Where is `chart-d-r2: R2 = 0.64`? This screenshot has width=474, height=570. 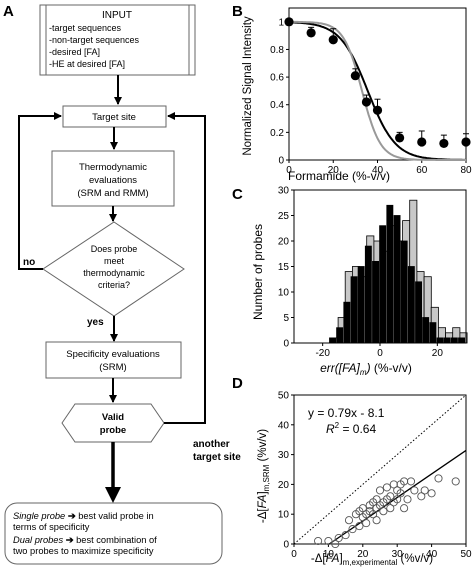 chart-d-r2: R2 = 0.64 is located at coordinates (351, 428).